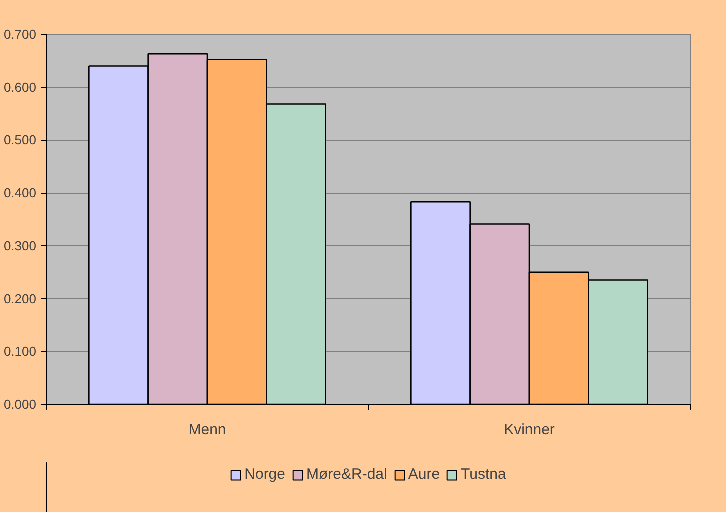 This screenshot has height=512, width=726. I want to click on legend-label: Tustna, so click(483, 474).